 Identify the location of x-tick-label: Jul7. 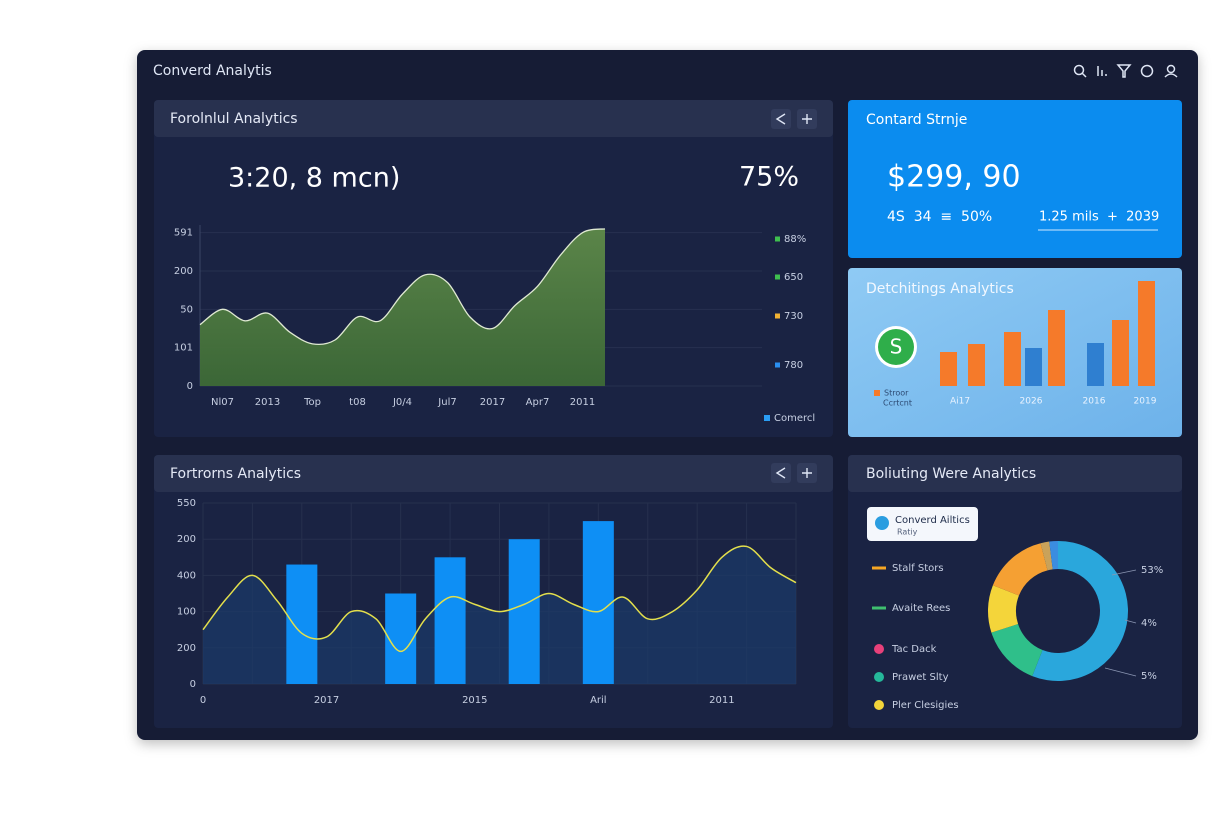
(446, 402).